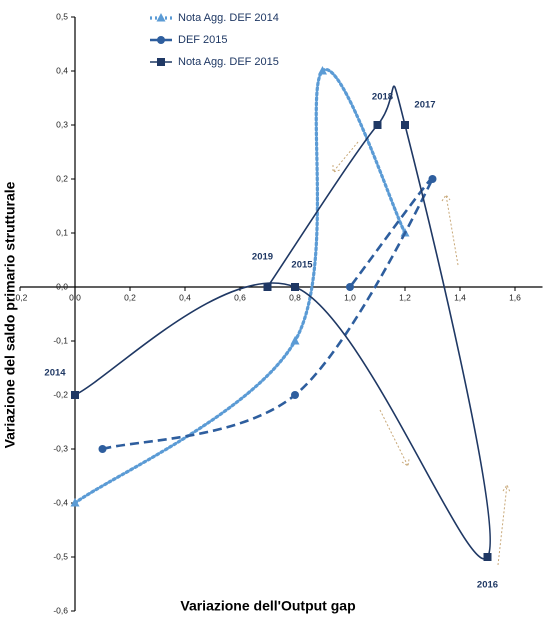 The width and height of the screenshot is (560, 631). Describe the element at coordinates (382, 97) in the screenshot. I see `point-label: 2018` at that location.